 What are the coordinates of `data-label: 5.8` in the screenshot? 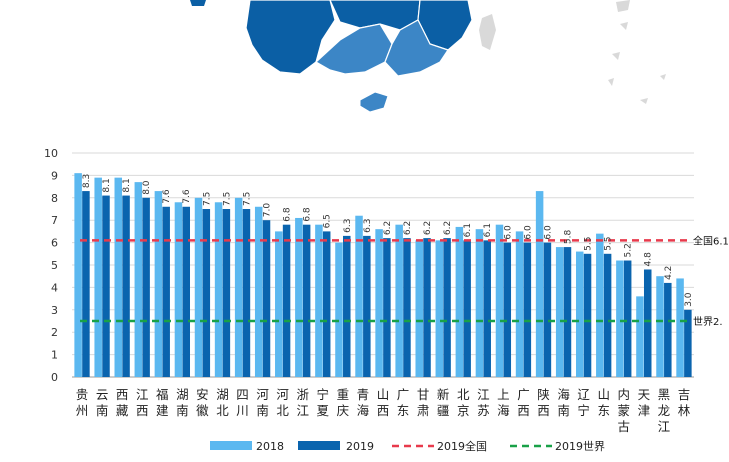 It's located at (568, 236).